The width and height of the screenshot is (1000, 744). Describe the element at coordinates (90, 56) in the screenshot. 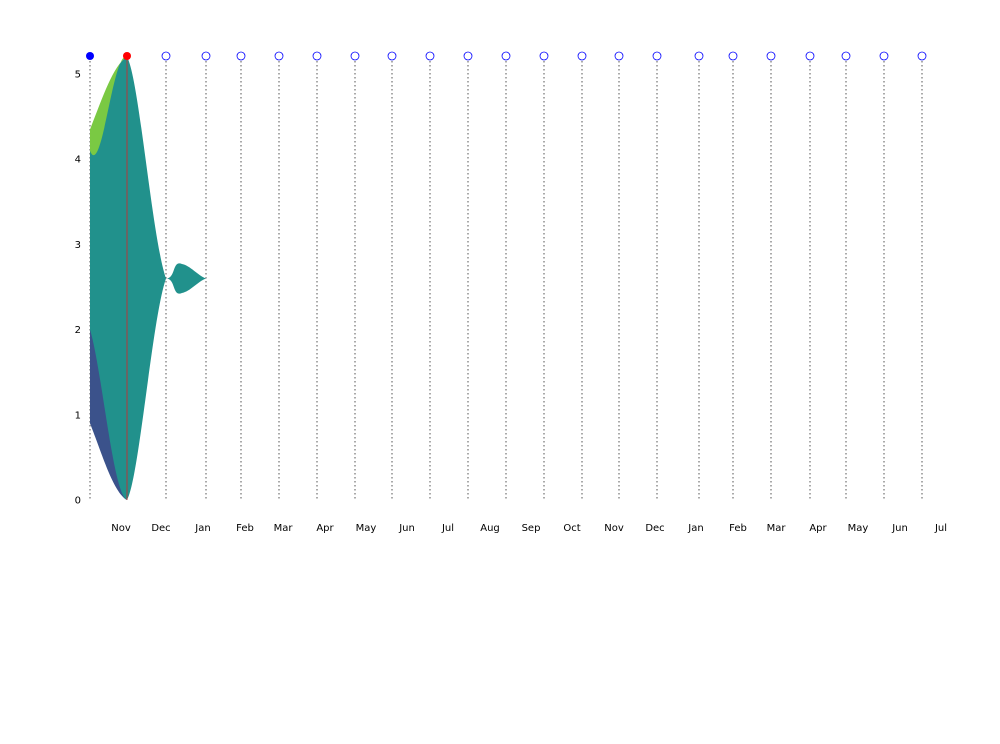

I see `timeline-marker-past` at that location.